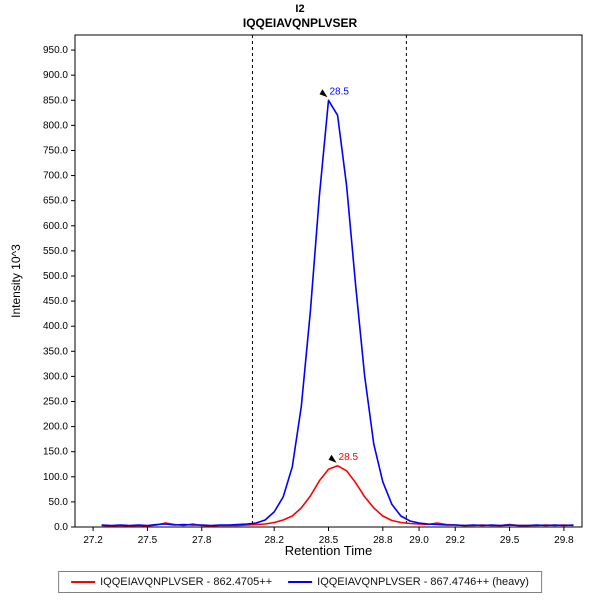 This screenshot has height=600, width=600. I want to click on legend-line-sample-blue, so click(300, 582).